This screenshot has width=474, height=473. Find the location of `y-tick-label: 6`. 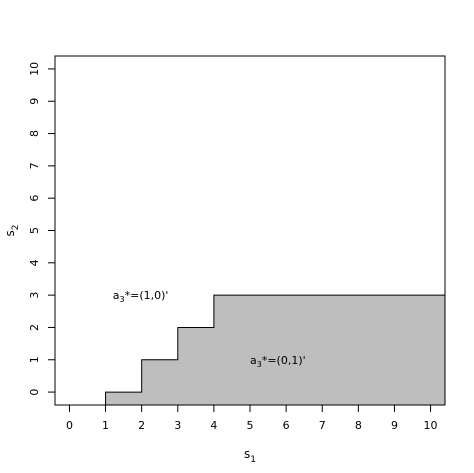

y-tick-label: 6 is located at coordinates (34, 198).